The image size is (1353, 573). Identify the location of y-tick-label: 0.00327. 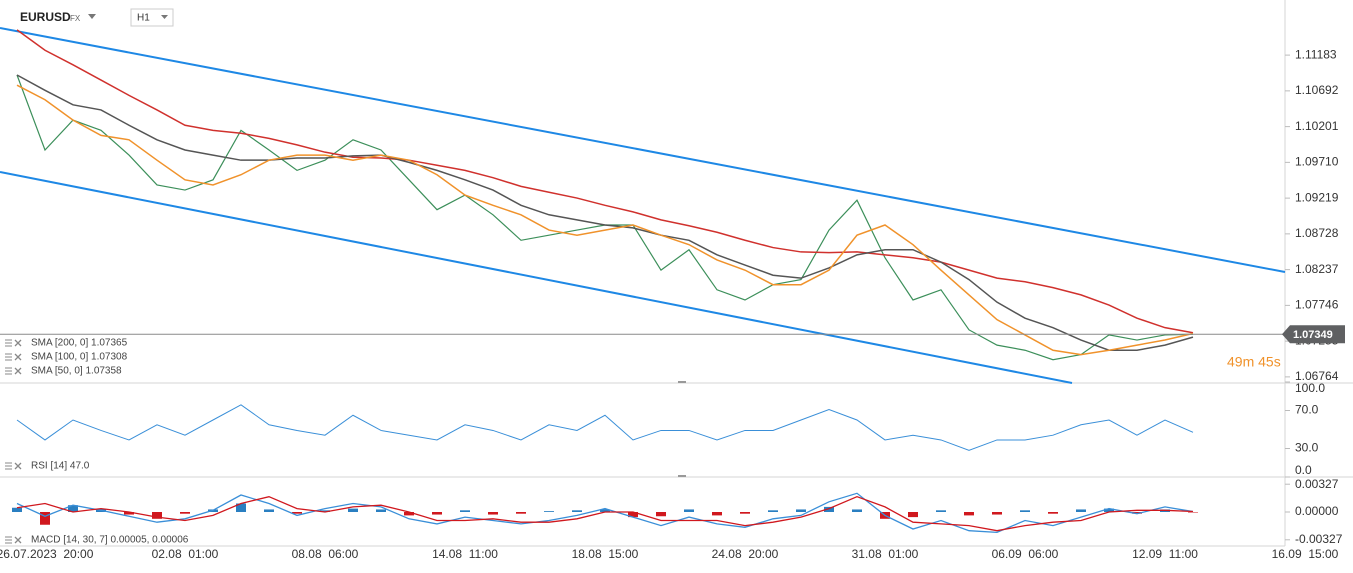
(1317, 484).